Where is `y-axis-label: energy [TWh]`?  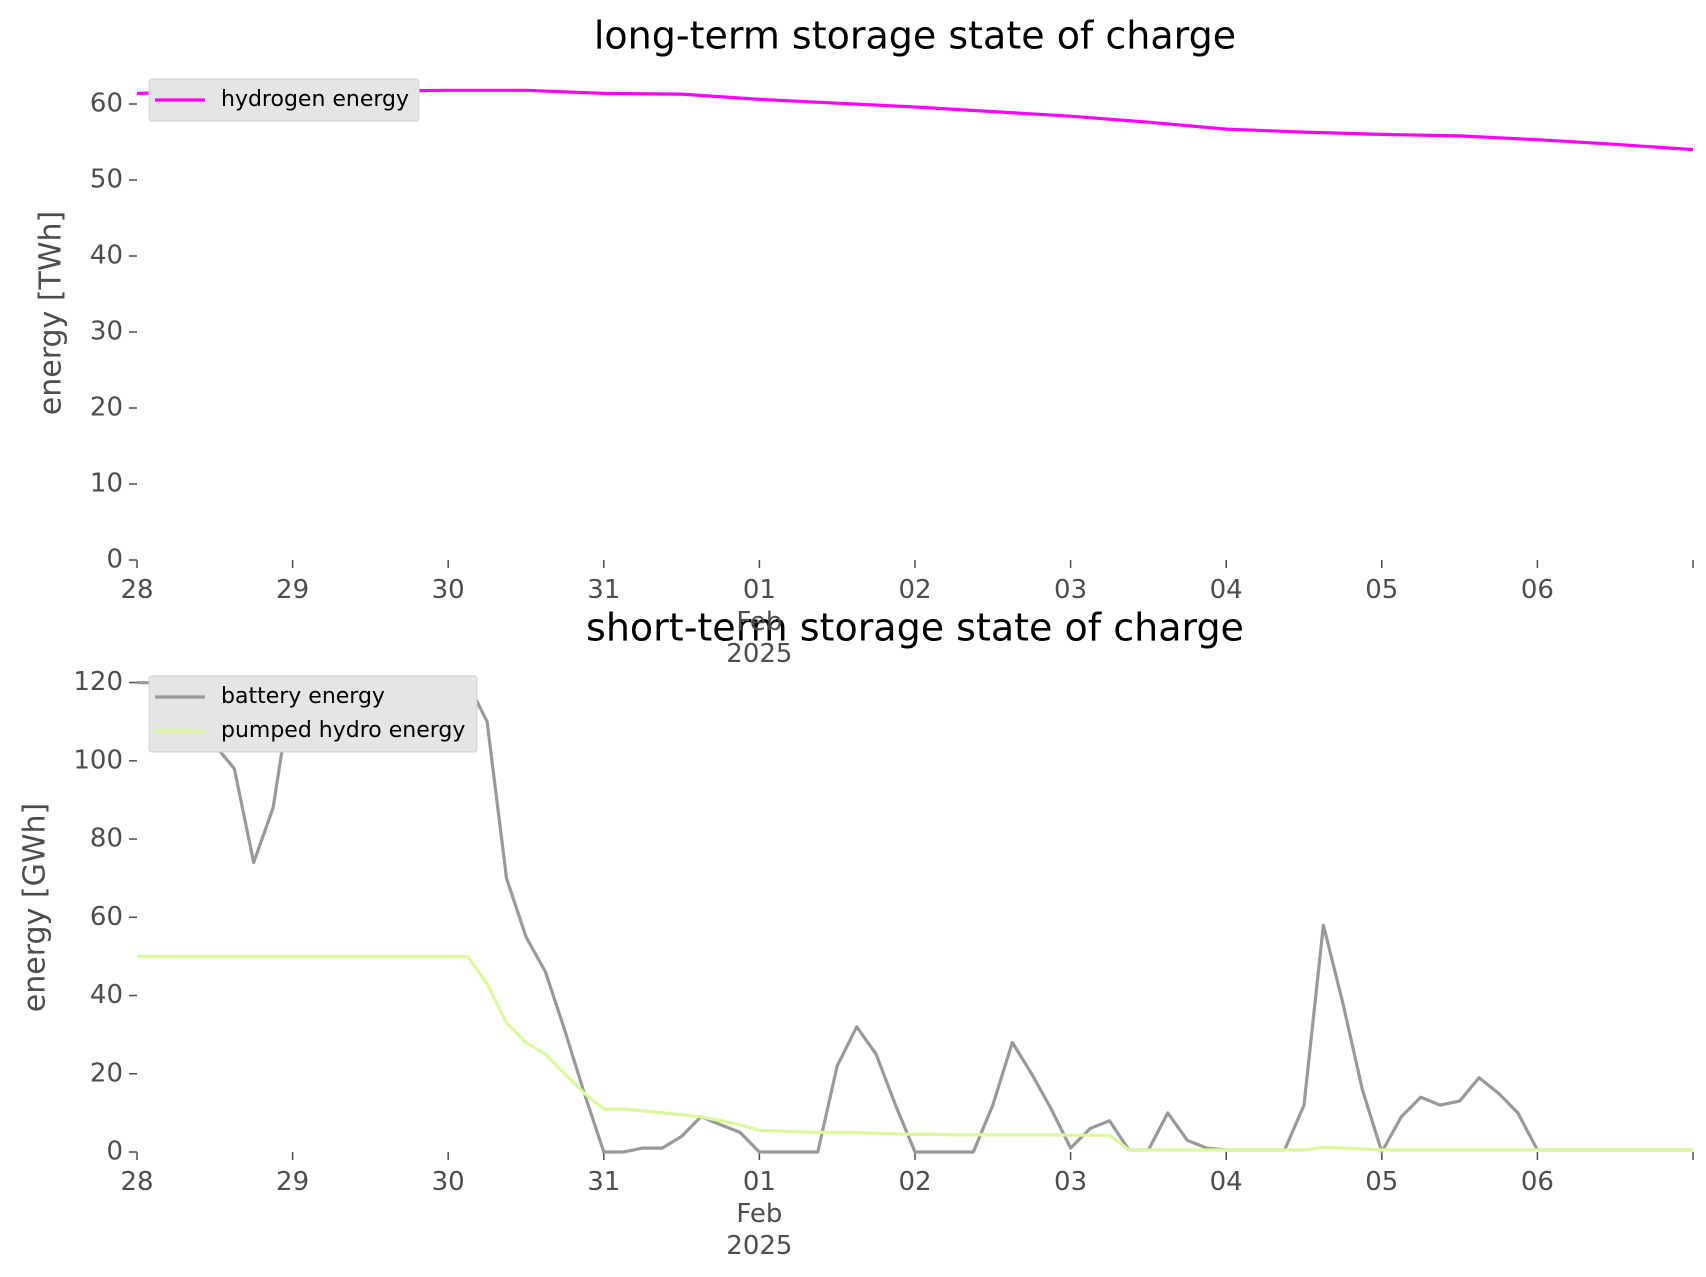
y-axis-label: energy [TWh] is located at coordinates (51, 313).